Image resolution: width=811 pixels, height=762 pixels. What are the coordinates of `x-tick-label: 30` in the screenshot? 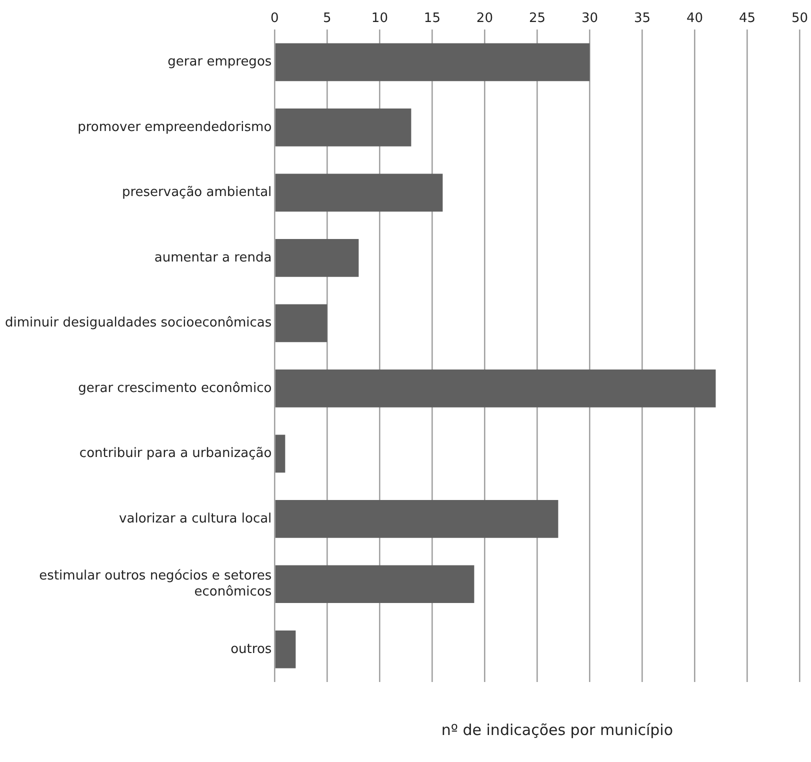 It's located at (589, 18).